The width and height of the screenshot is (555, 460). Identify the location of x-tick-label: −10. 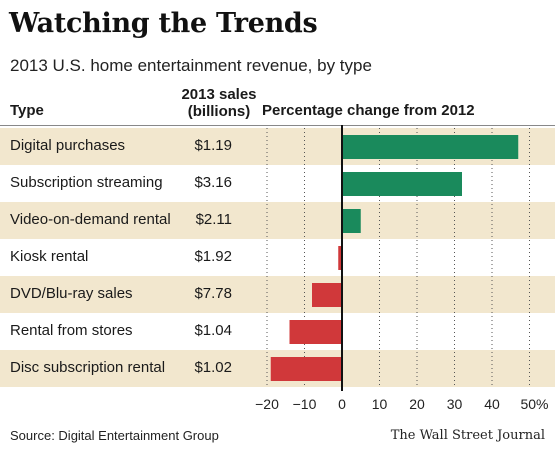
(305, 404).